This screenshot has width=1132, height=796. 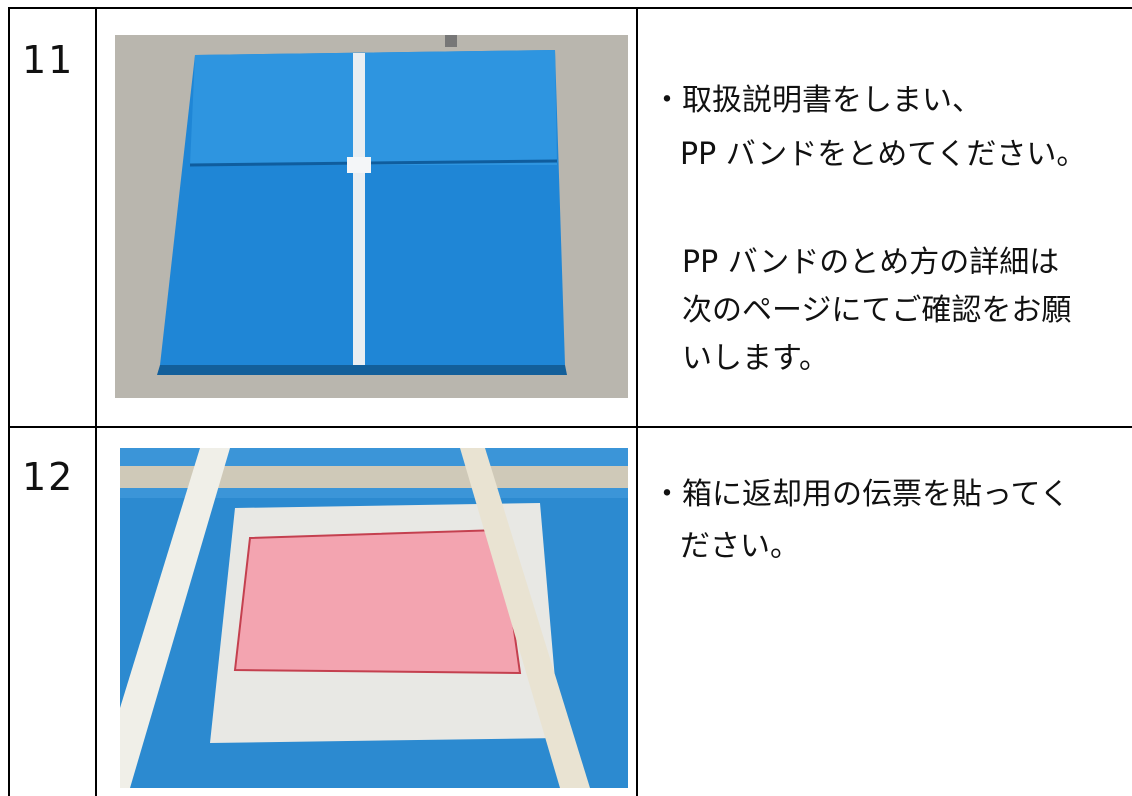 What do you see at coordinates (817, 100) in the screenshot?
I see `instruction-line: ・取扱説明書をしまい、` at bounding box center [817, 100].